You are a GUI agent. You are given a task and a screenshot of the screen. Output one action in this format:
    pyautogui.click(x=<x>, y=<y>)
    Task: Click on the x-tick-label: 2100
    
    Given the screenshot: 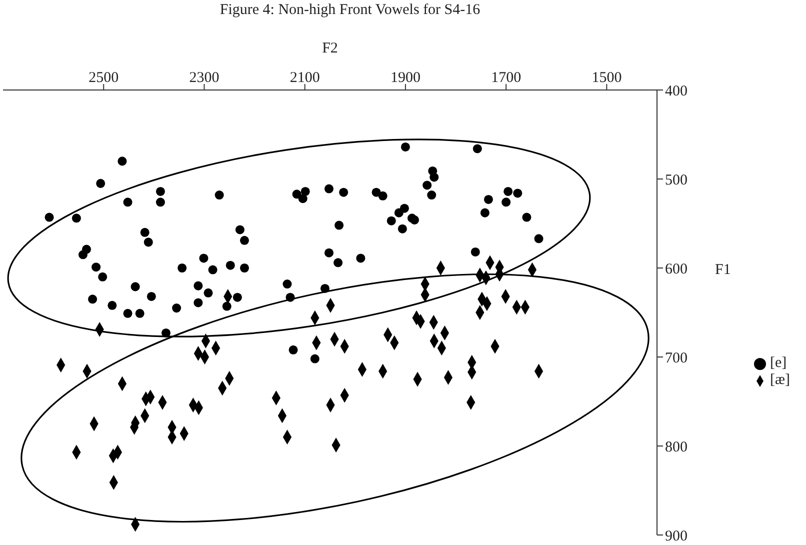 What is the action you would take?
    pyautogui.click(x=305, y=78)
    